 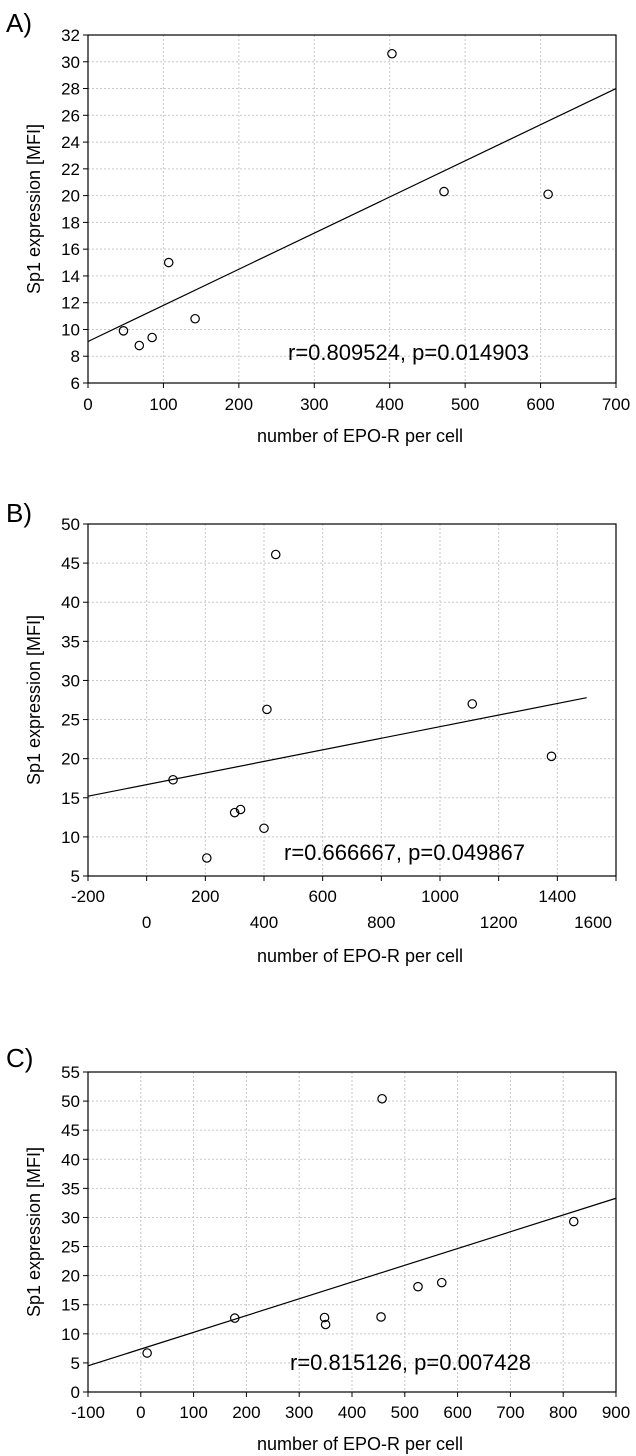 I want to click on correlation-annotation: r=0.809524, p=0.014903, so click(x=408, y=352).